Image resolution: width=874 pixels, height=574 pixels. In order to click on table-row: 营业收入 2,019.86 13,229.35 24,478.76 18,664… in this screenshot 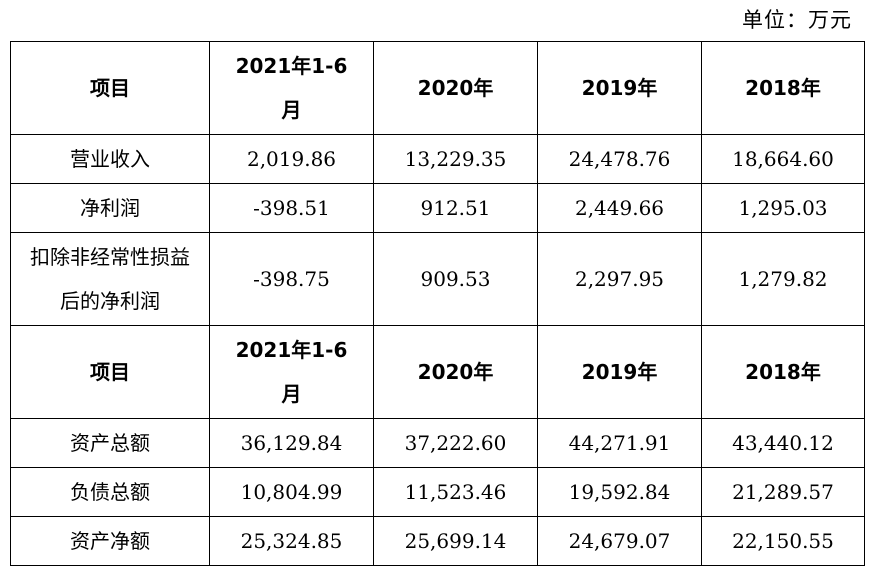, I will do `click(437, 159)`.